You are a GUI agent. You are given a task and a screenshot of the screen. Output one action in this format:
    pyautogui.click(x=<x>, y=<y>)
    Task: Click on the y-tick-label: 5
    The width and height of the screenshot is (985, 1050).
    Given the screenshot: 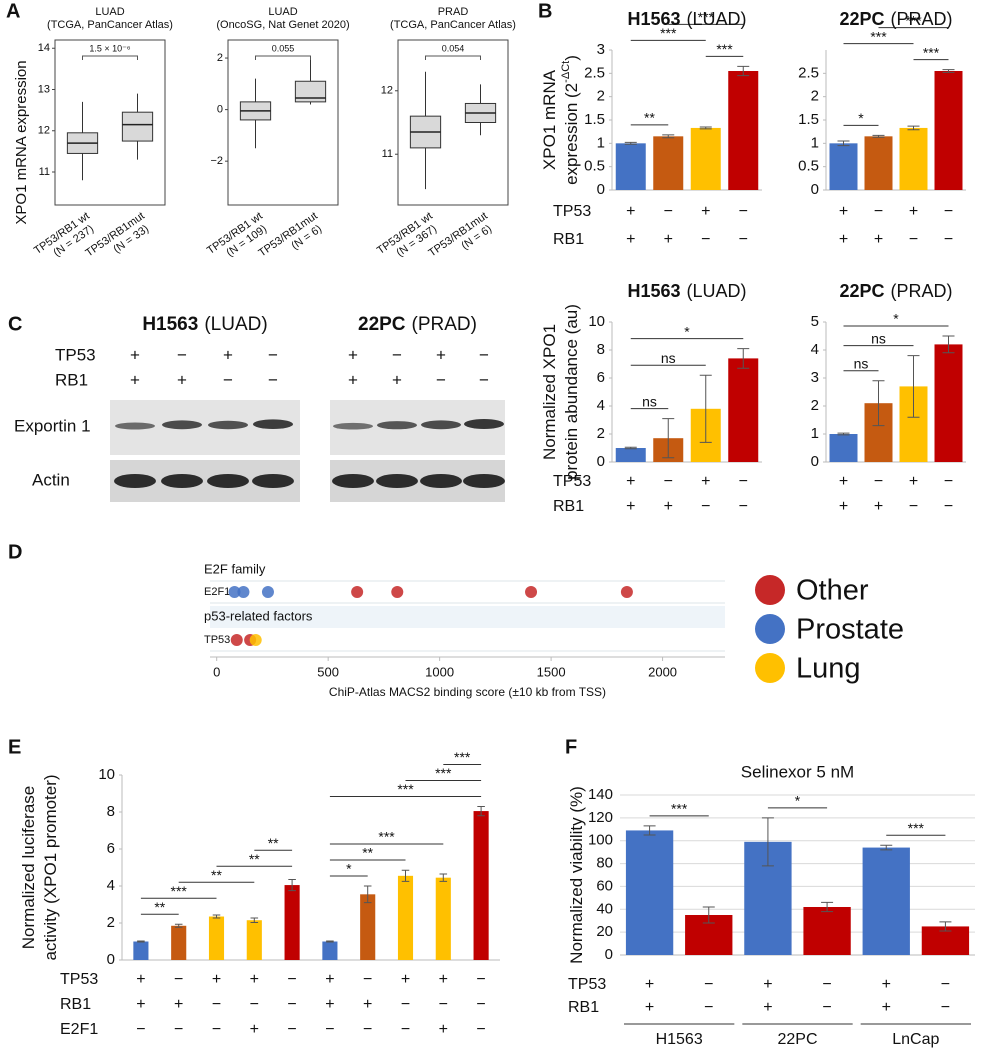 What is the action you would take?
    pyautogui.click(x=815, y=321)
    